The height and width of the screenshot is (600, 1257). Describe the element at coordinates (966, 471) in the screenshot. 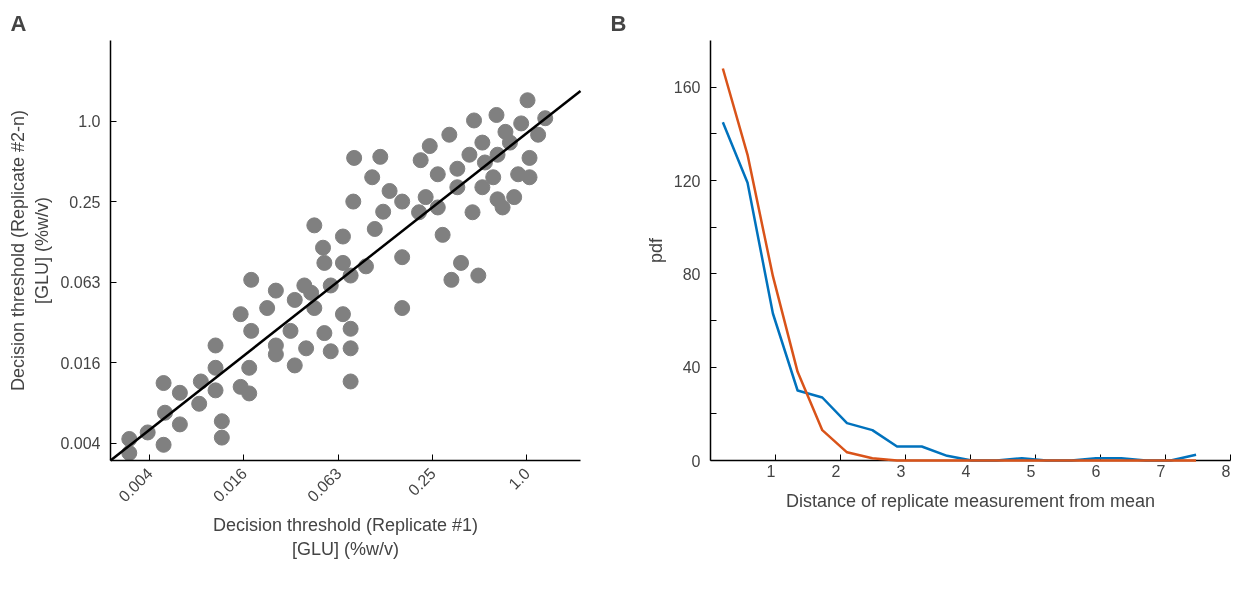

I see `x-tick-label: 4` at that location.